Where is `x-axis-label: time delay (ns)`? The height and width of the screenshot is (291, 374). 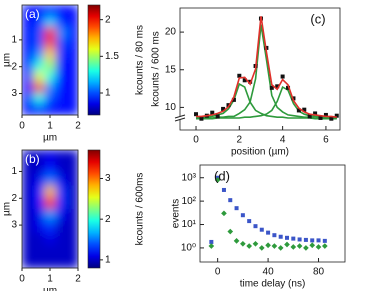 x-axis-label: time delay (ns) is located at coordinates (273, 284).